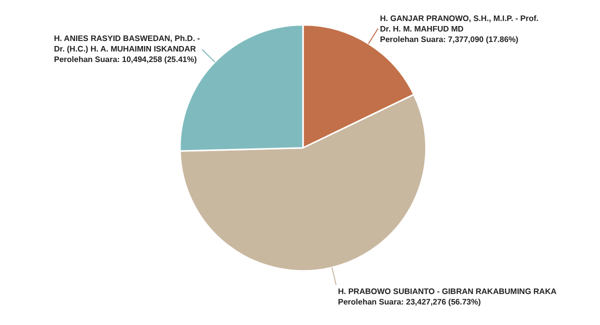 The width and height of the screenshot is (600, 325). I want to click on data-label: Perolehan Suara: 7,377,090 (17.86%), so click(449, 39).